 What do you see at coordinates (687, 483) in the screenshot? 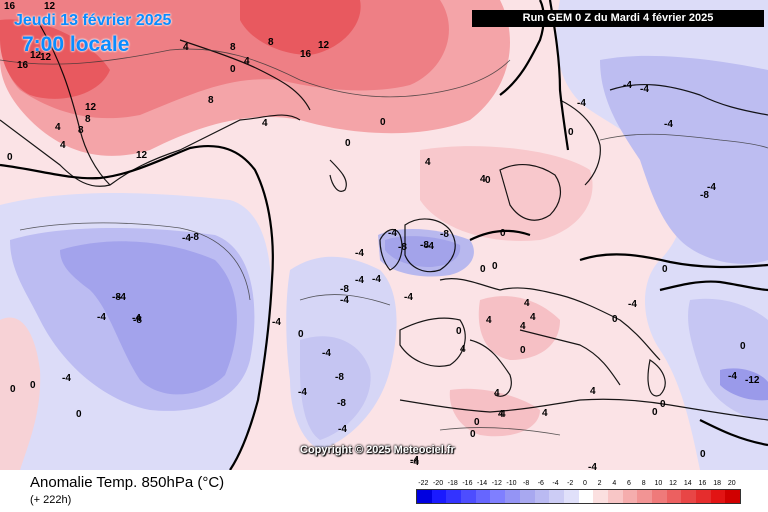
I see `legend-tick-label: 14` at bounding box center [687, 483].